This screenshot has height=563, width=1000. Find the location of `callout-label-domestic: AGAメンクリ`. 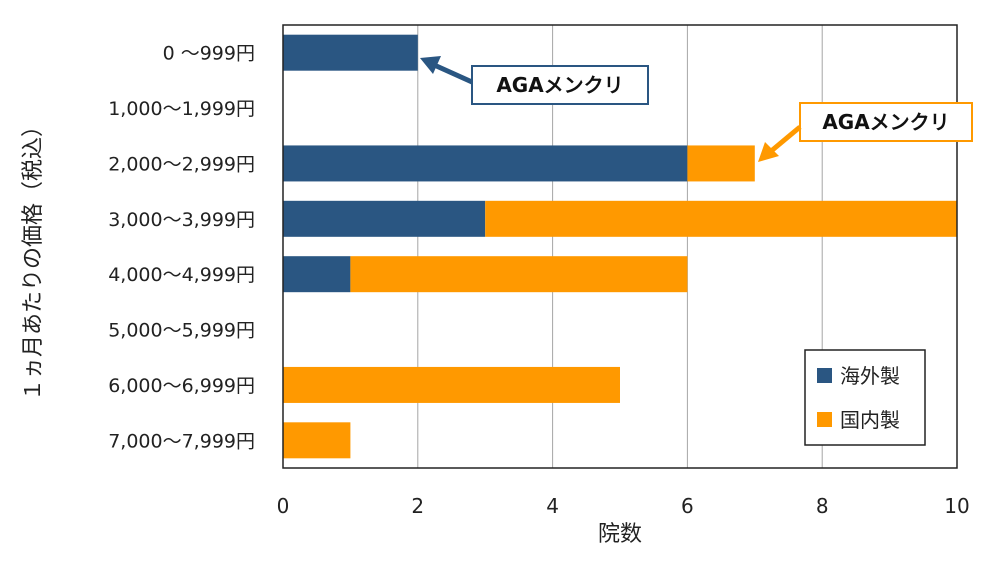

callout-label-domestic: AGAメンクリ is located at coordinates (885, 122).